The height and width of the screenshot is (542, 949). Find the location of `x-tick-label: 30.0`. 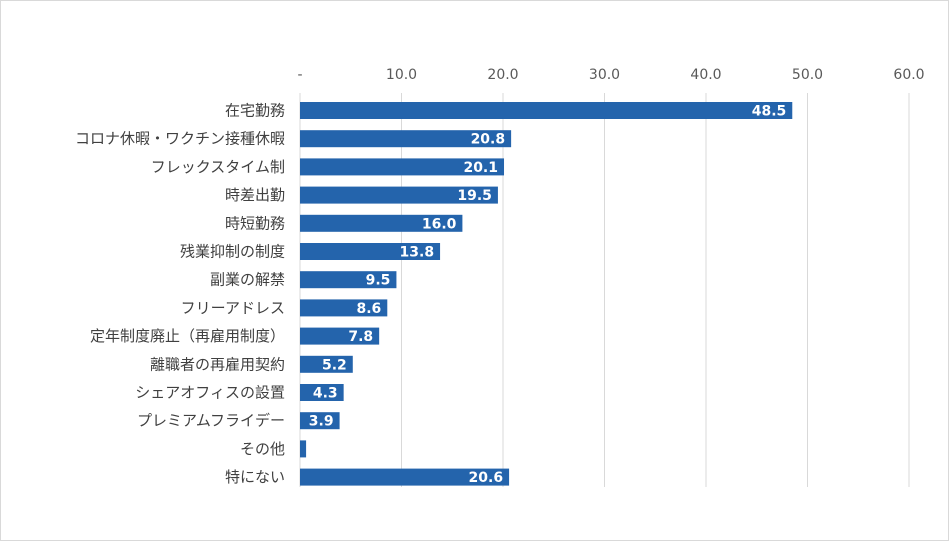

x-tick-label: 30.0 is located at coordinates (604, 75).